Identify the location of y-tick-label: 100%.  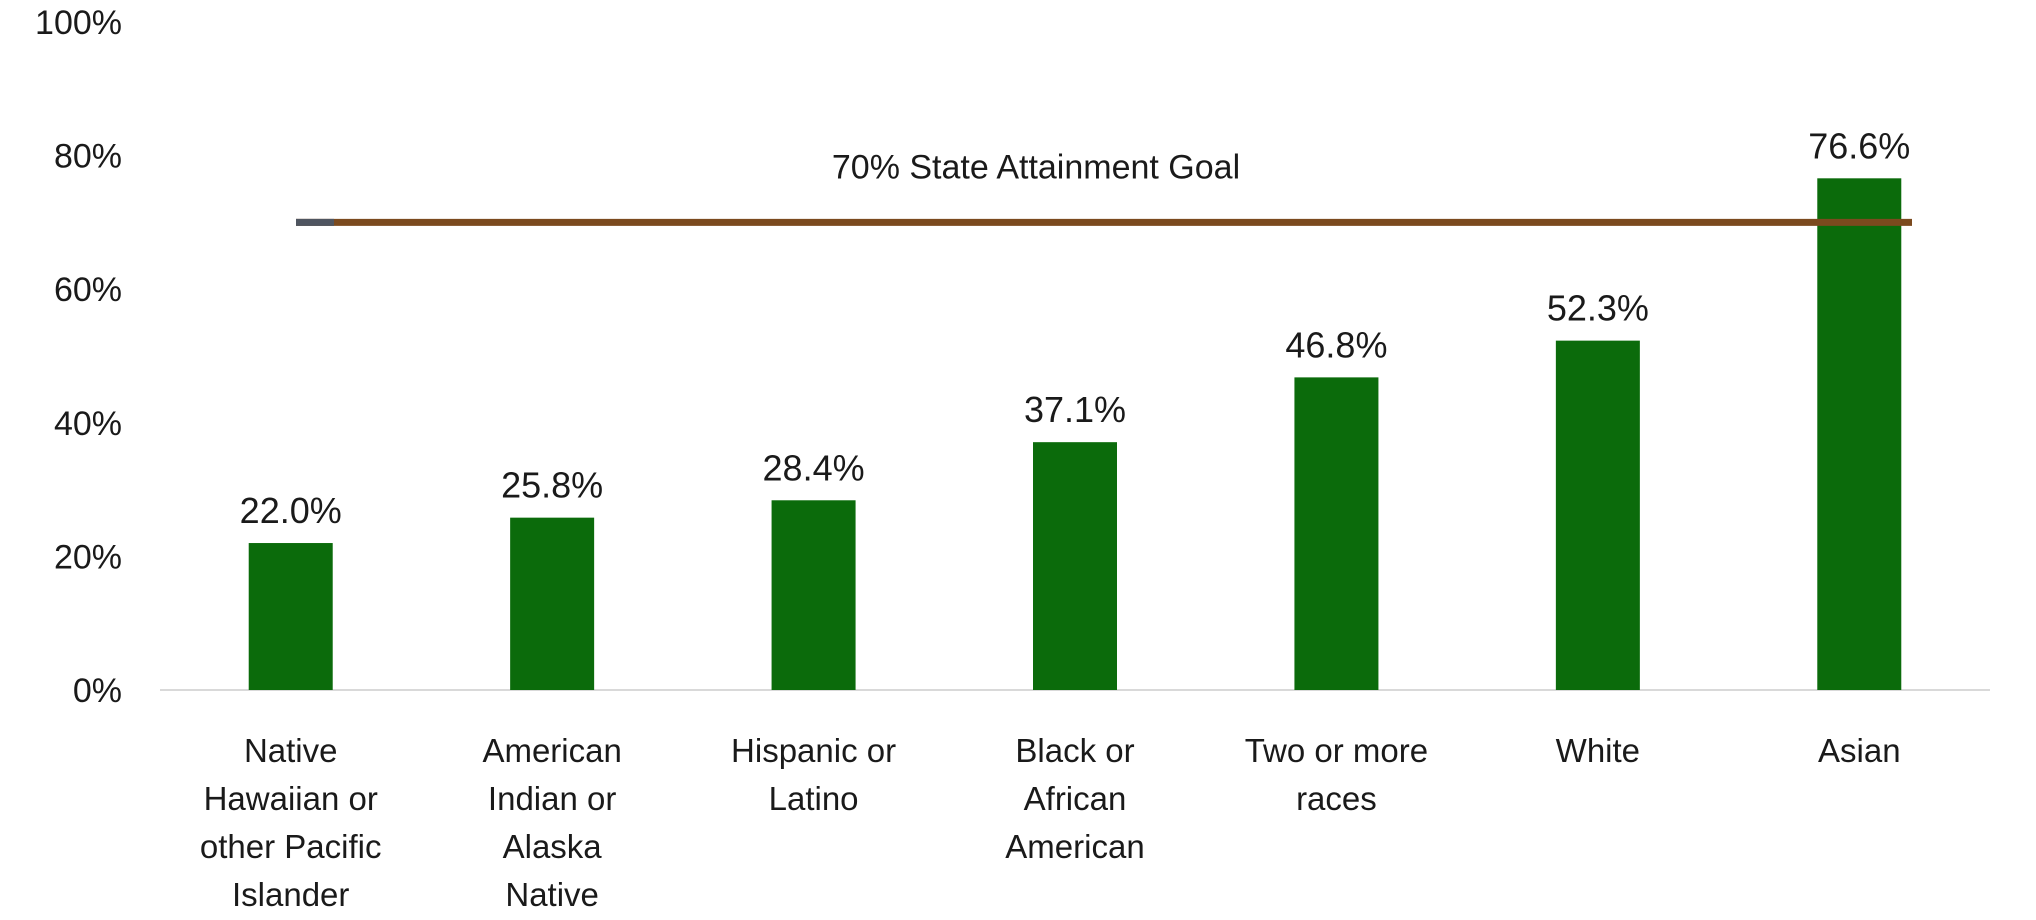
(78, 23).